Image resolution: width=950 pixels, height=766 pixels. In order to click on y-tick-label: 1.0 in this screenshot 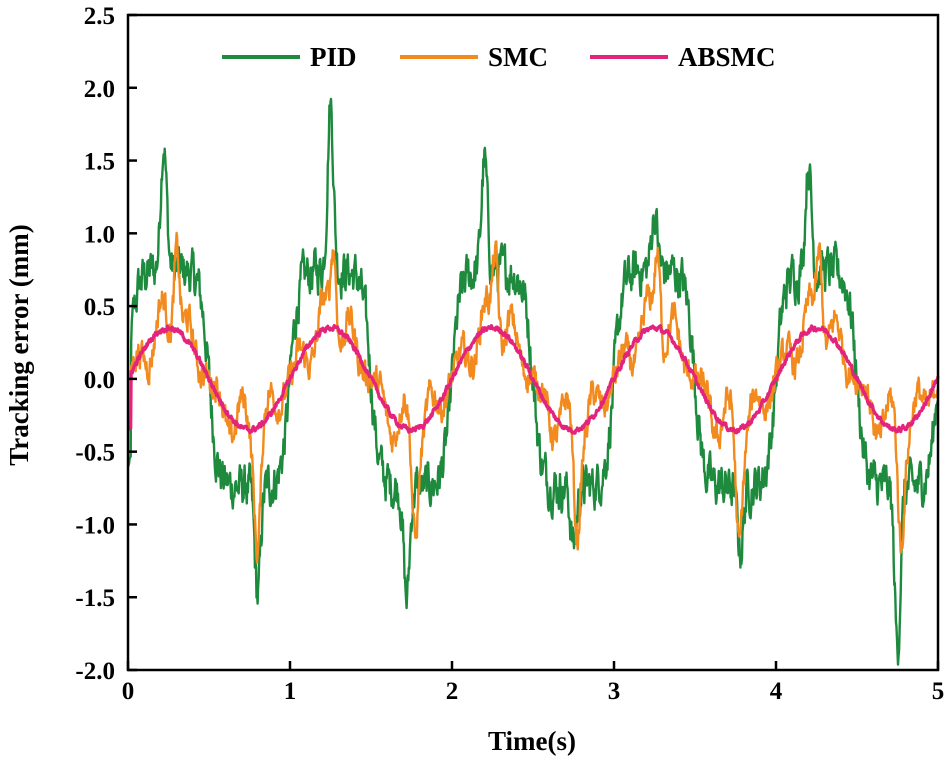, I will do `click(99, 234)`.